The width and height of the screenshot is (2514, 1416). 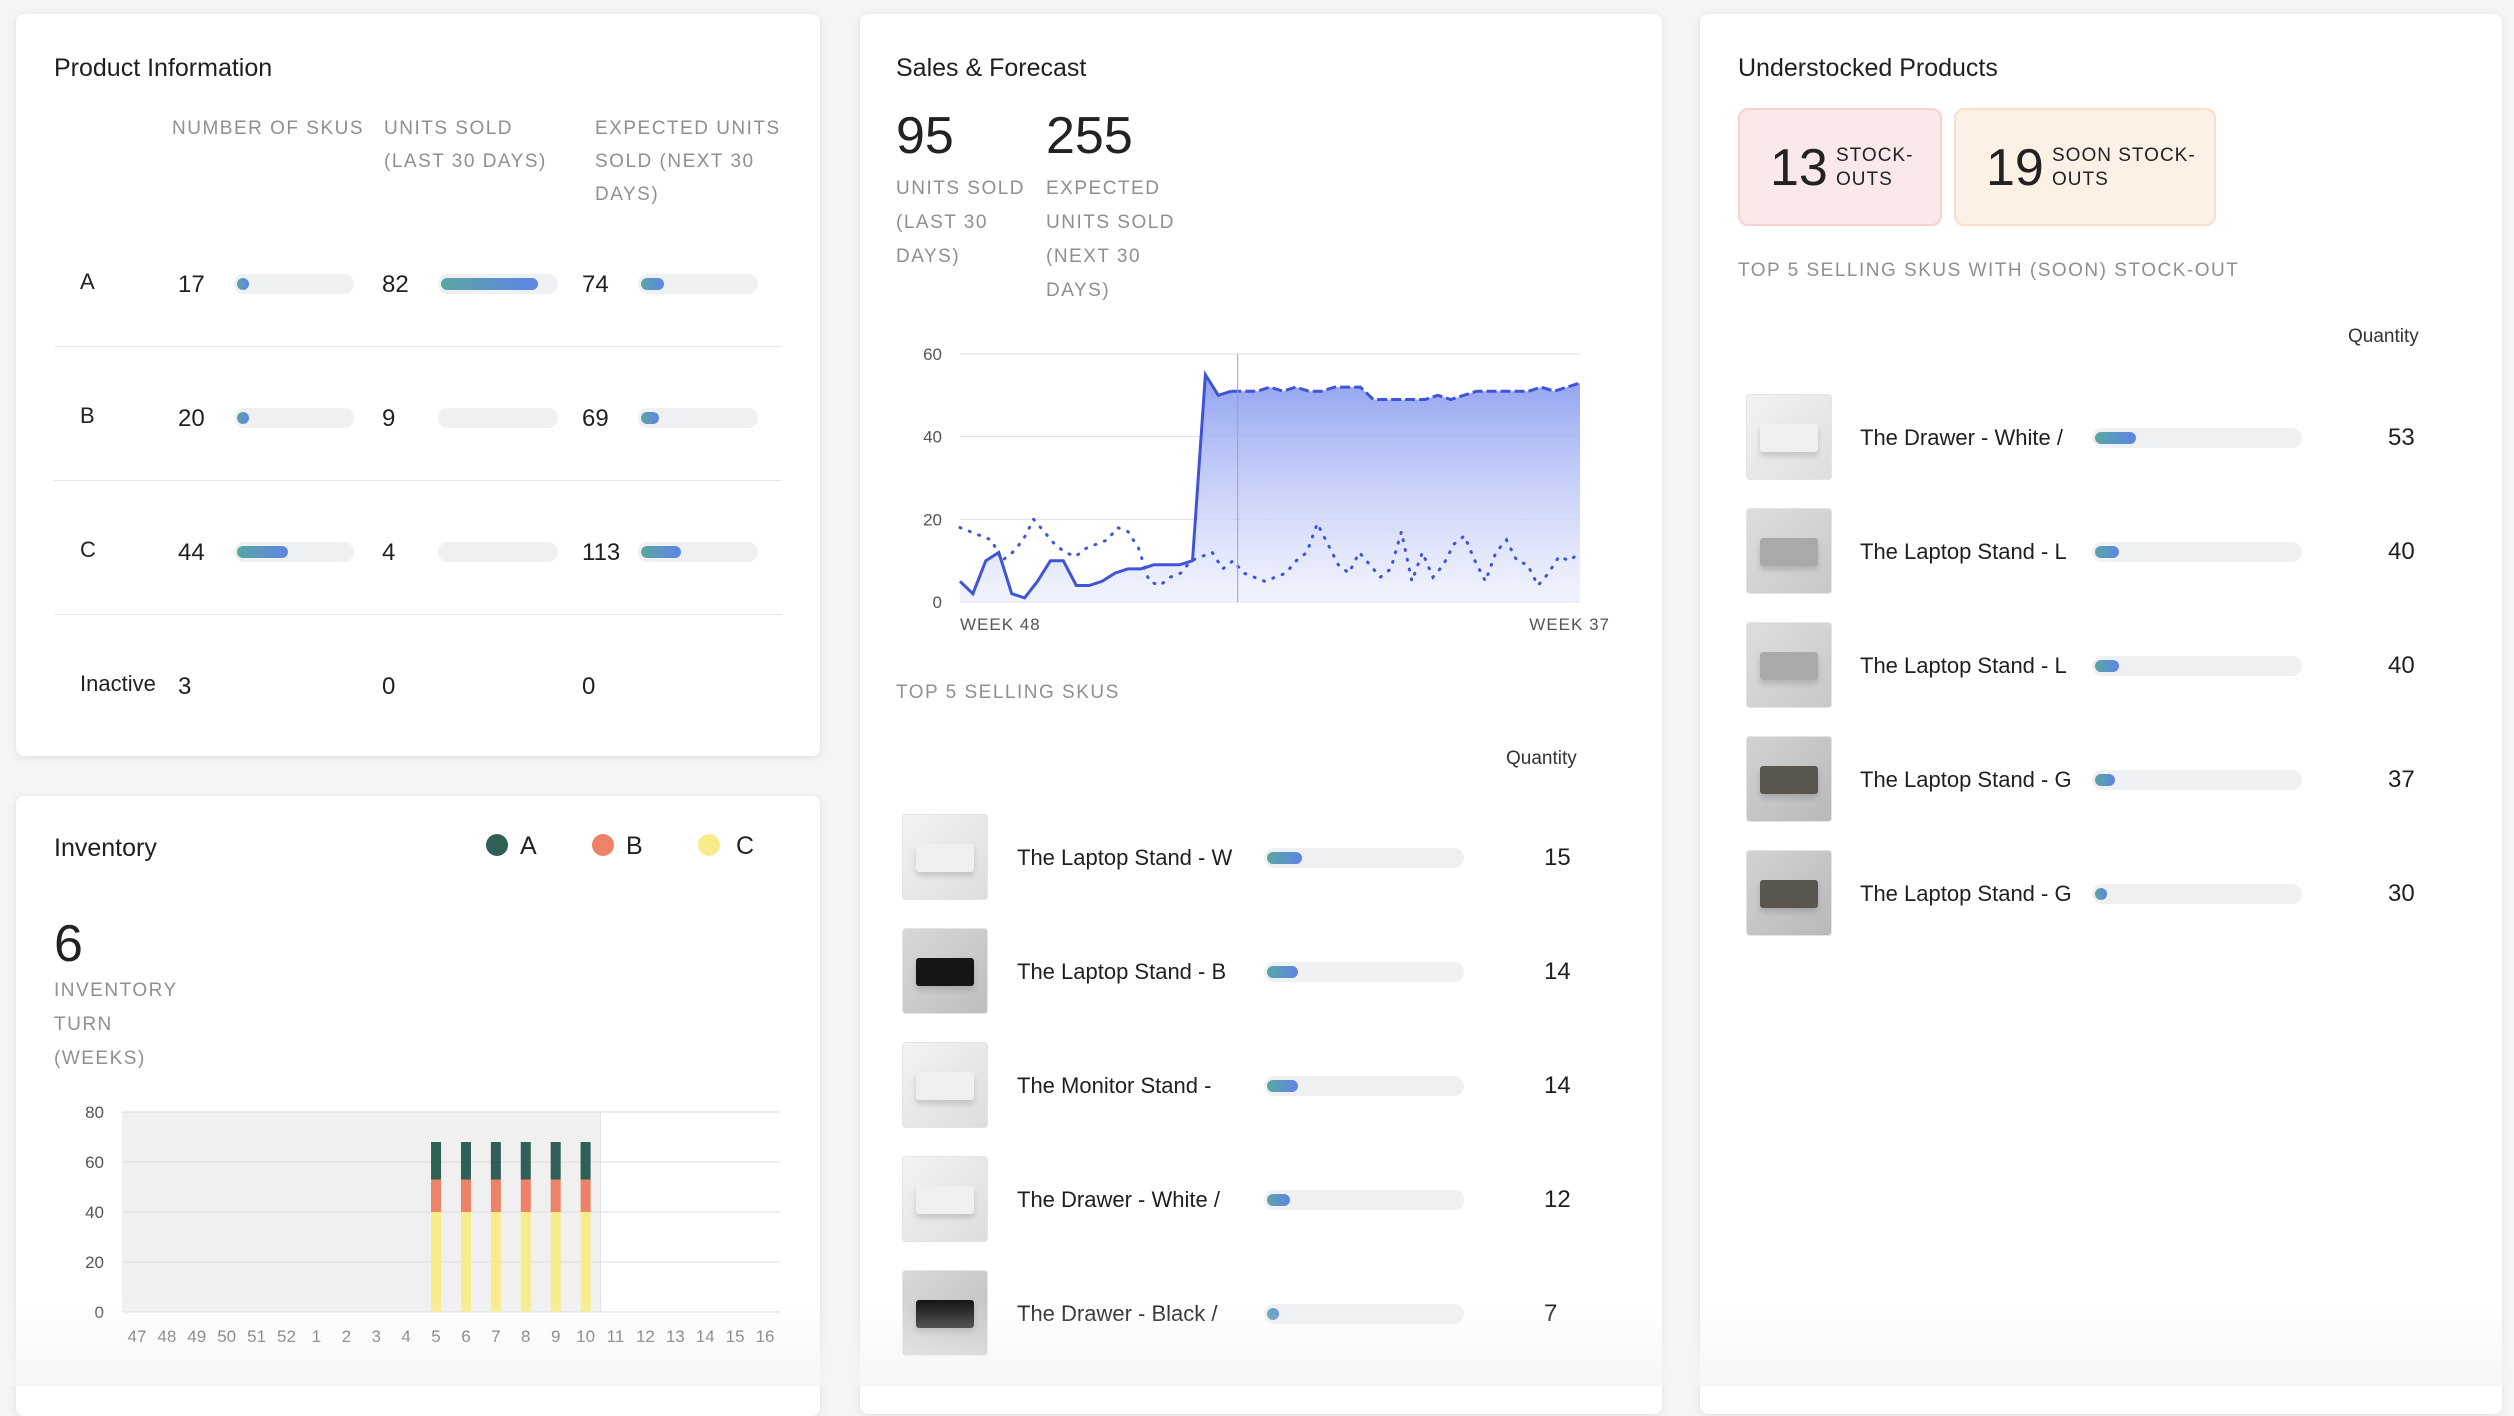 What do you see at coordinates (1114, 1085) in the screenshot?
I see `product-name: The Monitor Stand -` at bounding box center [1114, 1085].